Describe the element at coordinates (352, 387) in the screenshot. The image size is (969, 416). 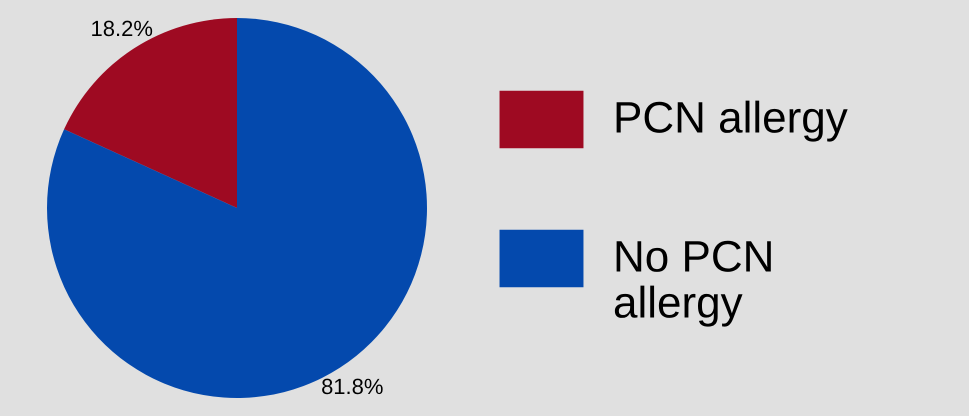
I see `data-label: 81.8%` at that location.